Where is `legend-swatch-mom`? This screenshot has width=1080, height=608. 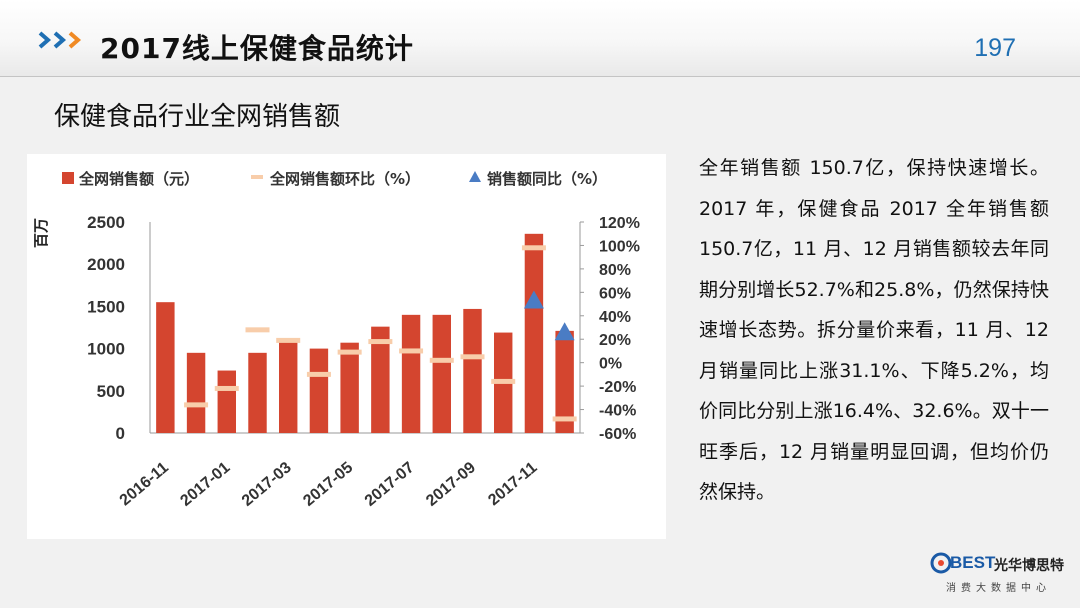 legend-swatch-mom is located at coordinates (257, 177).